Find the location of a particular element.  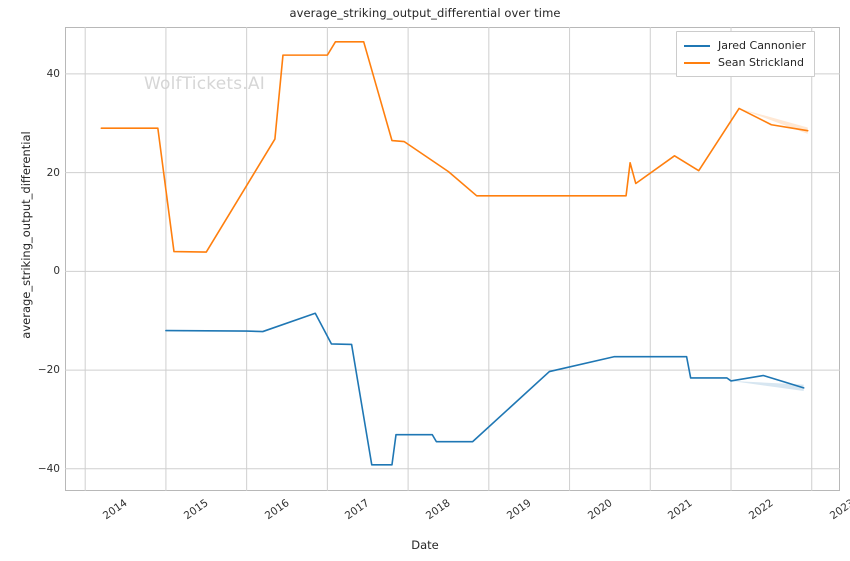

legend-swatch-jared-cannonier is located at coordinates (697, 45).